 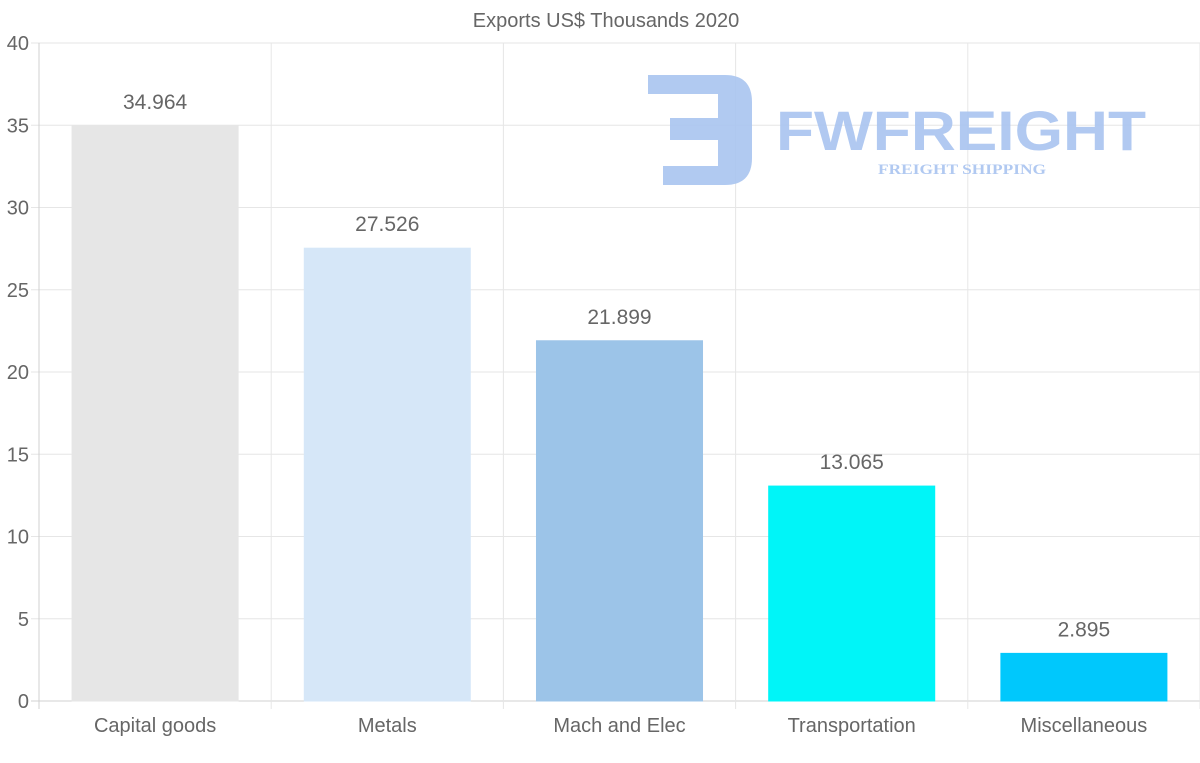 I want to click on x-tick-label: Miscellaneous, so click(x=1084, y=726).